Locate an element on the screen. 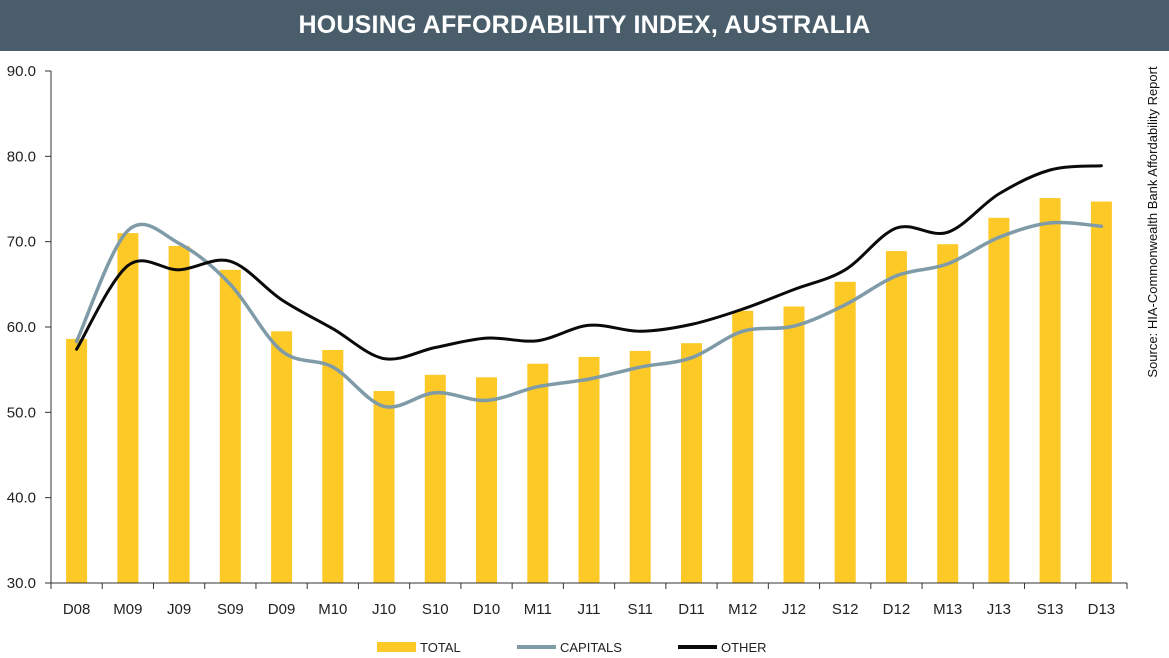 The width and height of the screenshot is (1169, 658). x-tick-label: J11 is located at coordinates (588, 609).